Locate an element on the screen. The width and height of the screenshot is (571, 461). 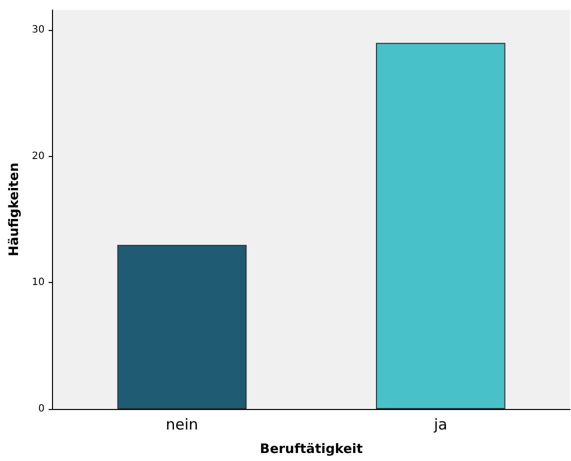
x-axis-title: Beruftätigkeit is located at coordinates (311, 449).